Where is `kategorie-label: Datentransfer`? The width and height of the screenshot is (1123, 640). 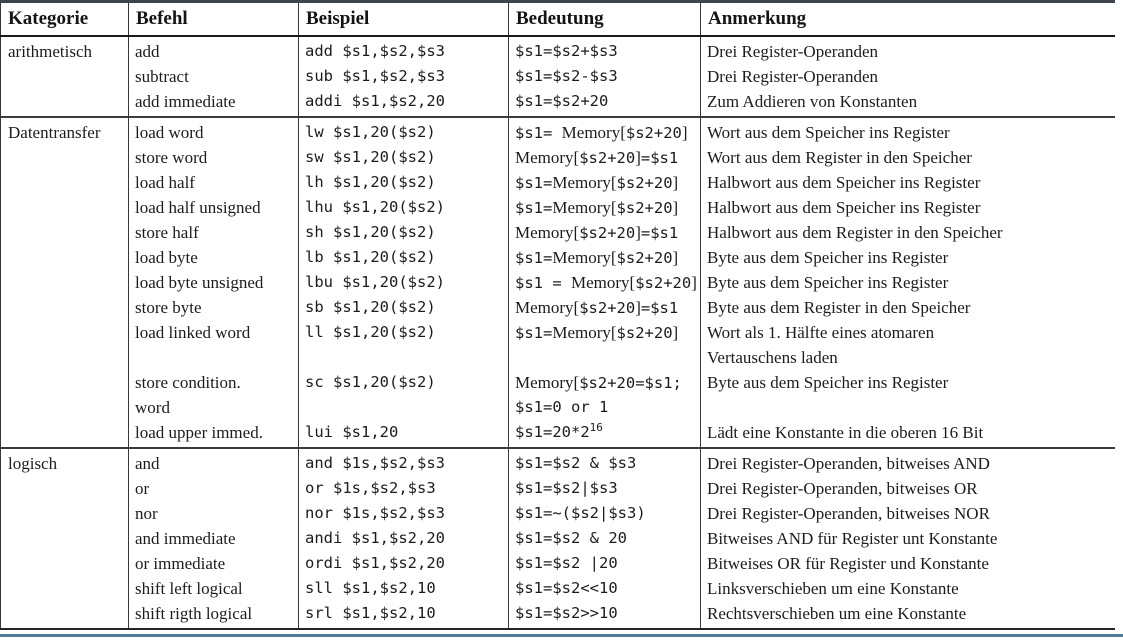 kategorie-label: Datentransfer is located at coordinates (54, 132).